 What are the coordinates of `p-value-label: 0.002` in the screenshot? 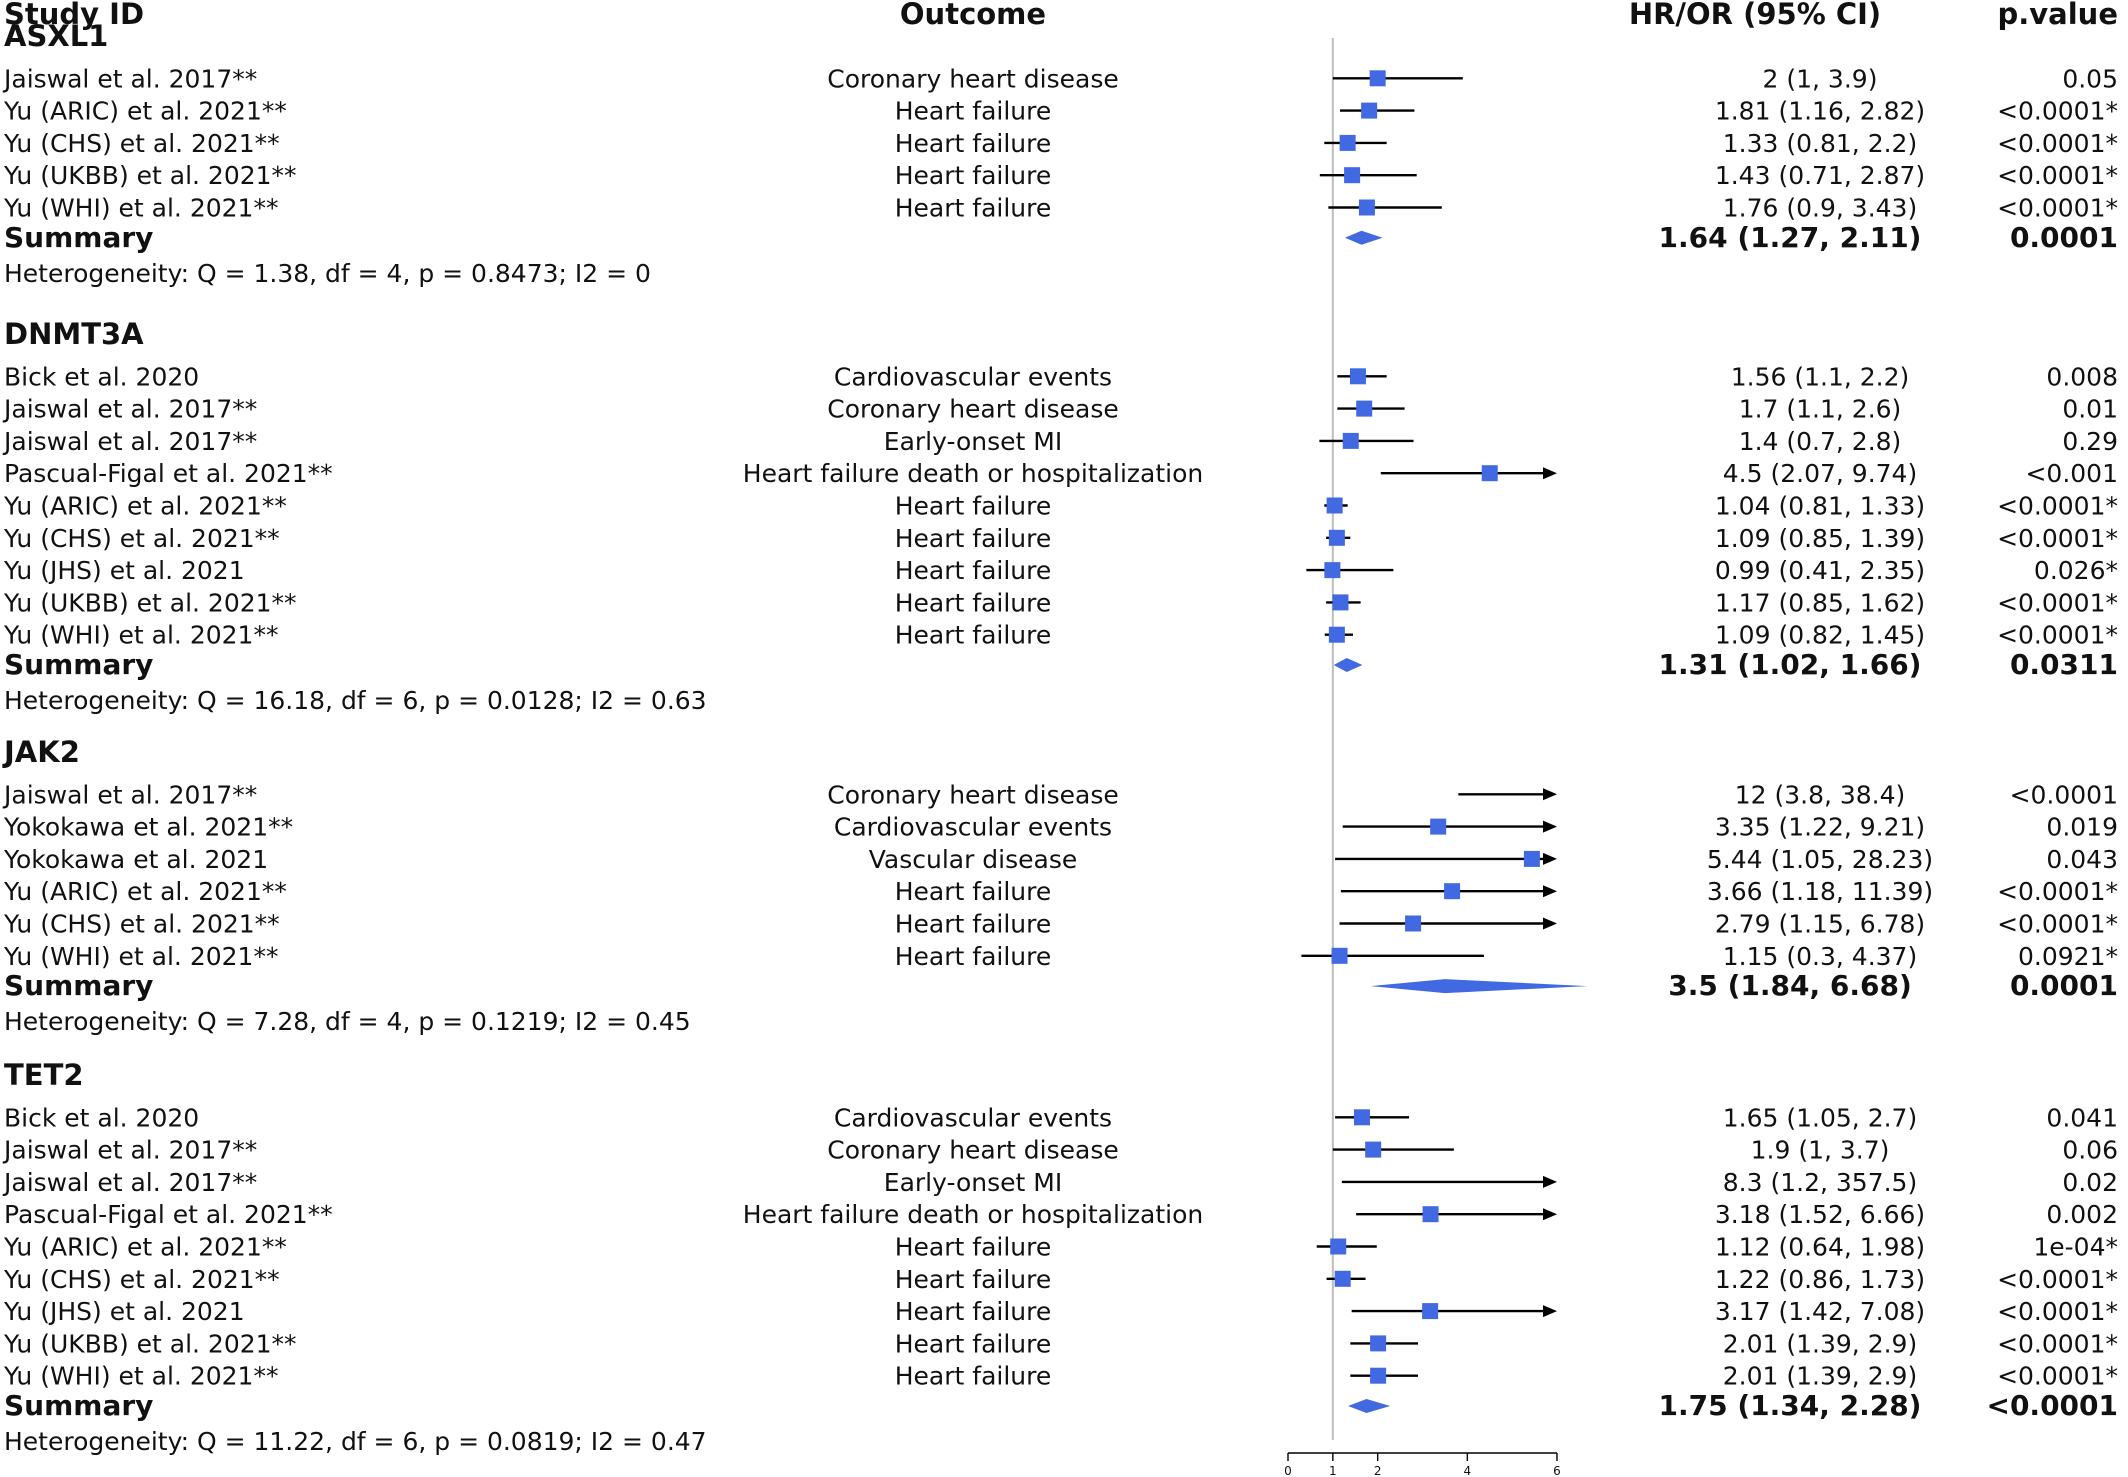 It's located at (2082, 1214).